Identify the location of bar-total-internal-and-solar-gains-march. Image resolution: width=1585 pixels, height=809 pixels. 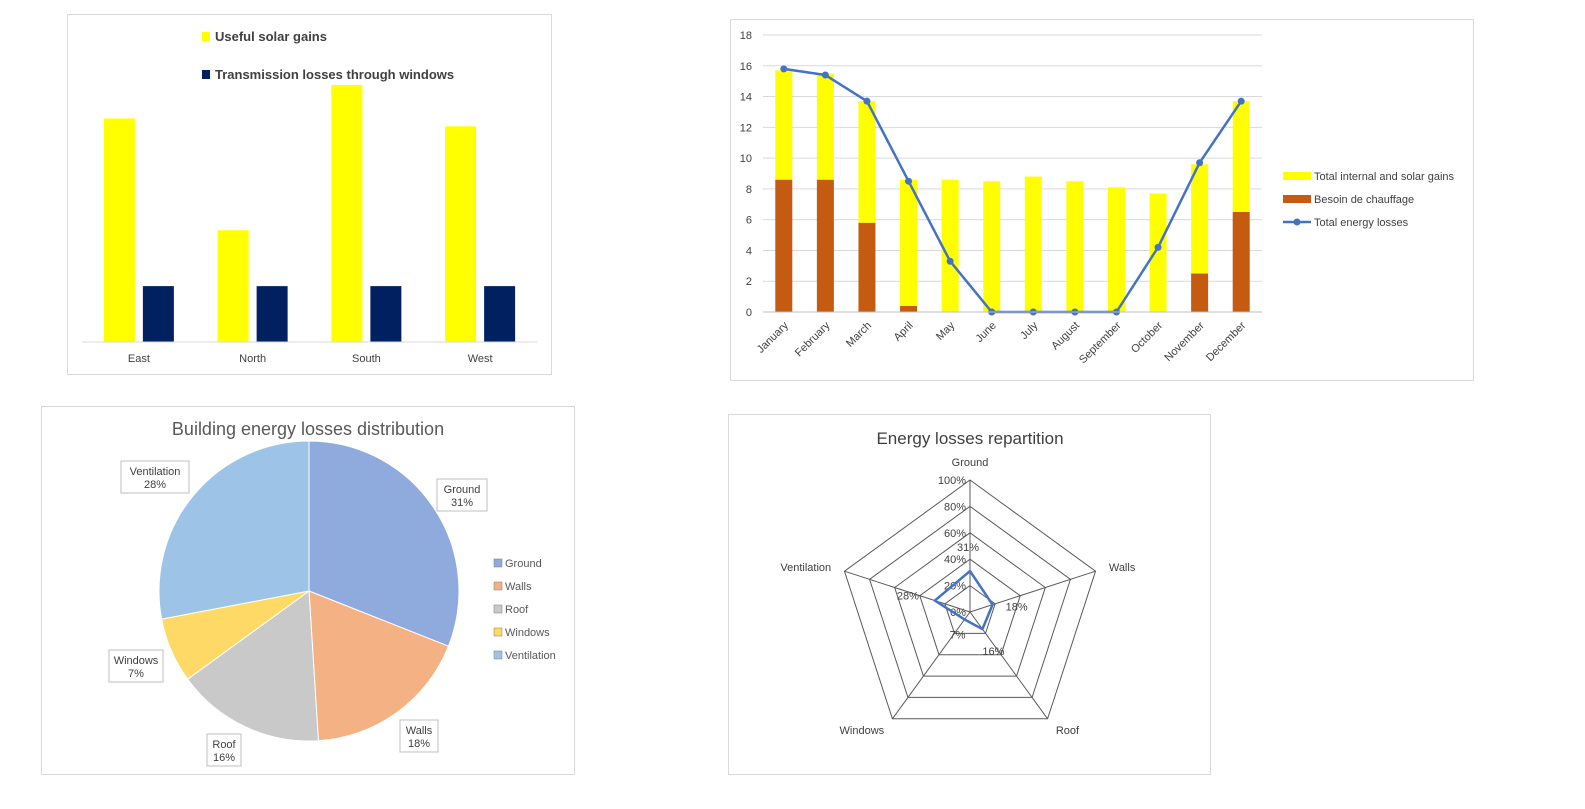
(867, 162).